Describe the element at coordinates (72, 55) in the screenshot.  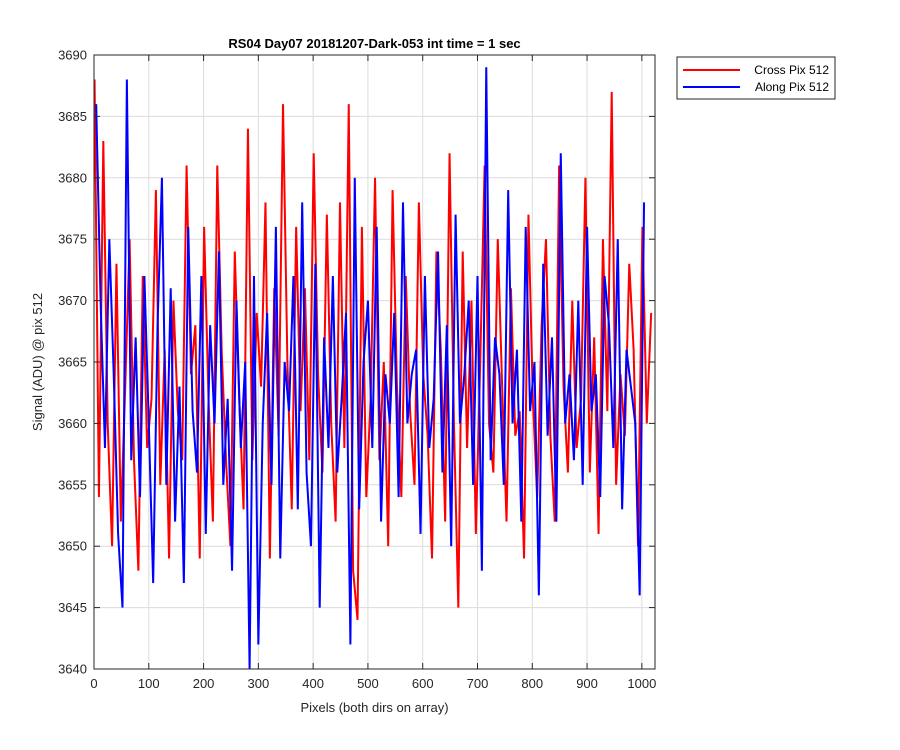
I see `y-tick-label: 3690` at that location.